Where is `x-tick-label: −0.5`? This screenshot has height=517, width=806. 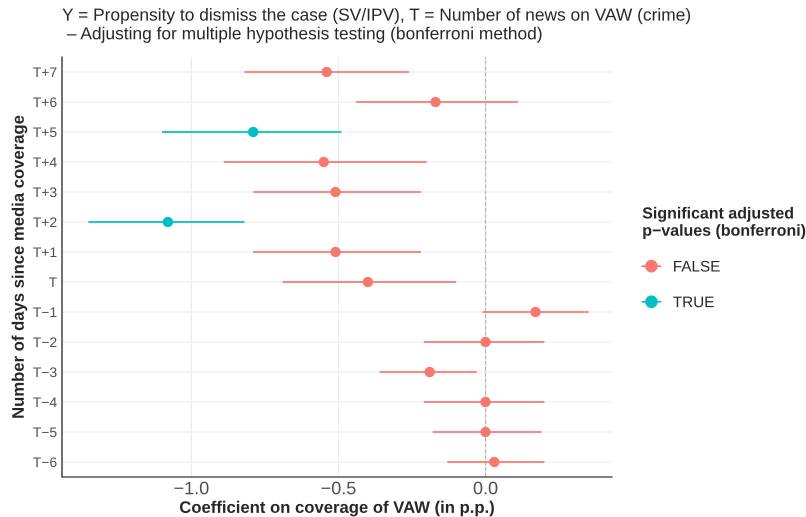
x-tick-label: −0.5 is located at coordinates (339, 488).